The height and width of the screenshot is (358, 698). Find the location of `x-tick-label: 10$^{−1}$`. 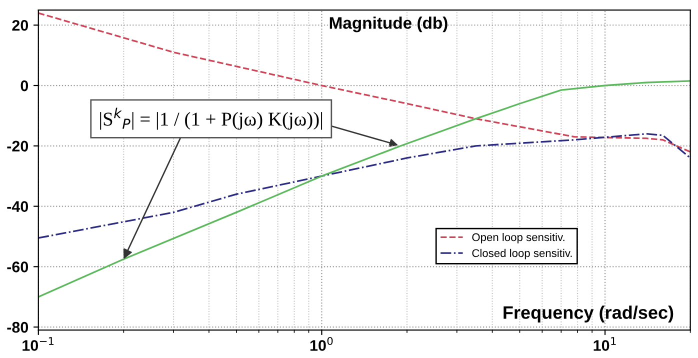

x-tick-label: 10$^{−1}$ is located at coordinates (38, 344).